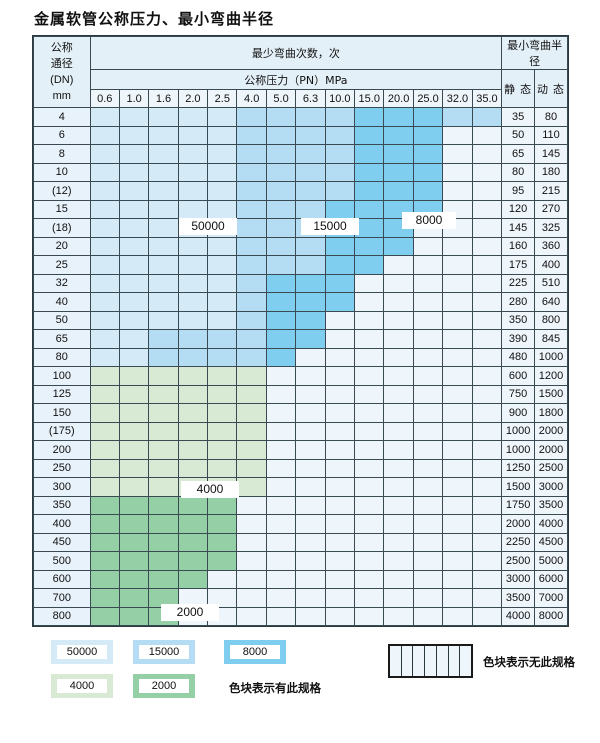  I want to click on callout-label: 8000, so click(429, 220).